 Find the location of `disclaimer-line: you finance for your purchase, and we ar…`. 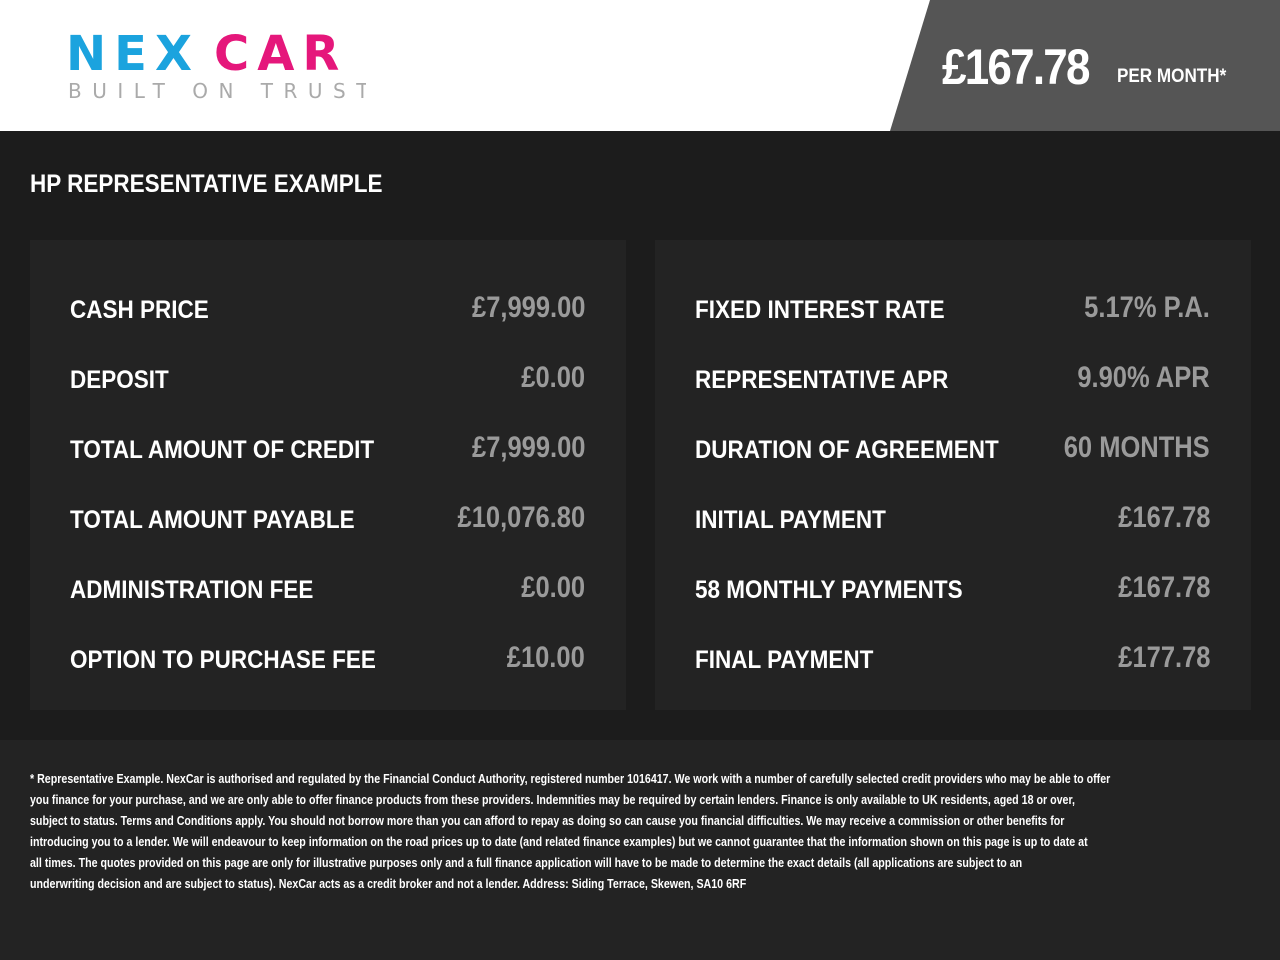

disclaimer-line: you finance for your purchase, and we ar… is located at coordinates (552, 799).